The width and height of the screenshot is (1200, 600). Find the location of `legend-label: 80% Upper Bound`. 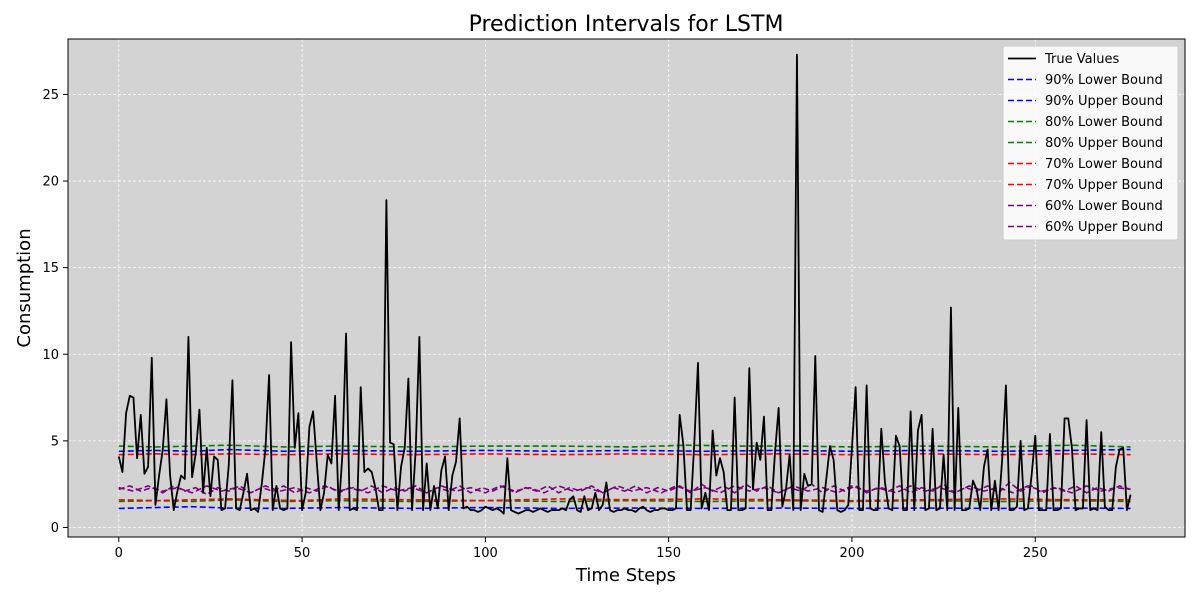

legend-label: 80% Upper Bound is located at coordinates (1104, 143).